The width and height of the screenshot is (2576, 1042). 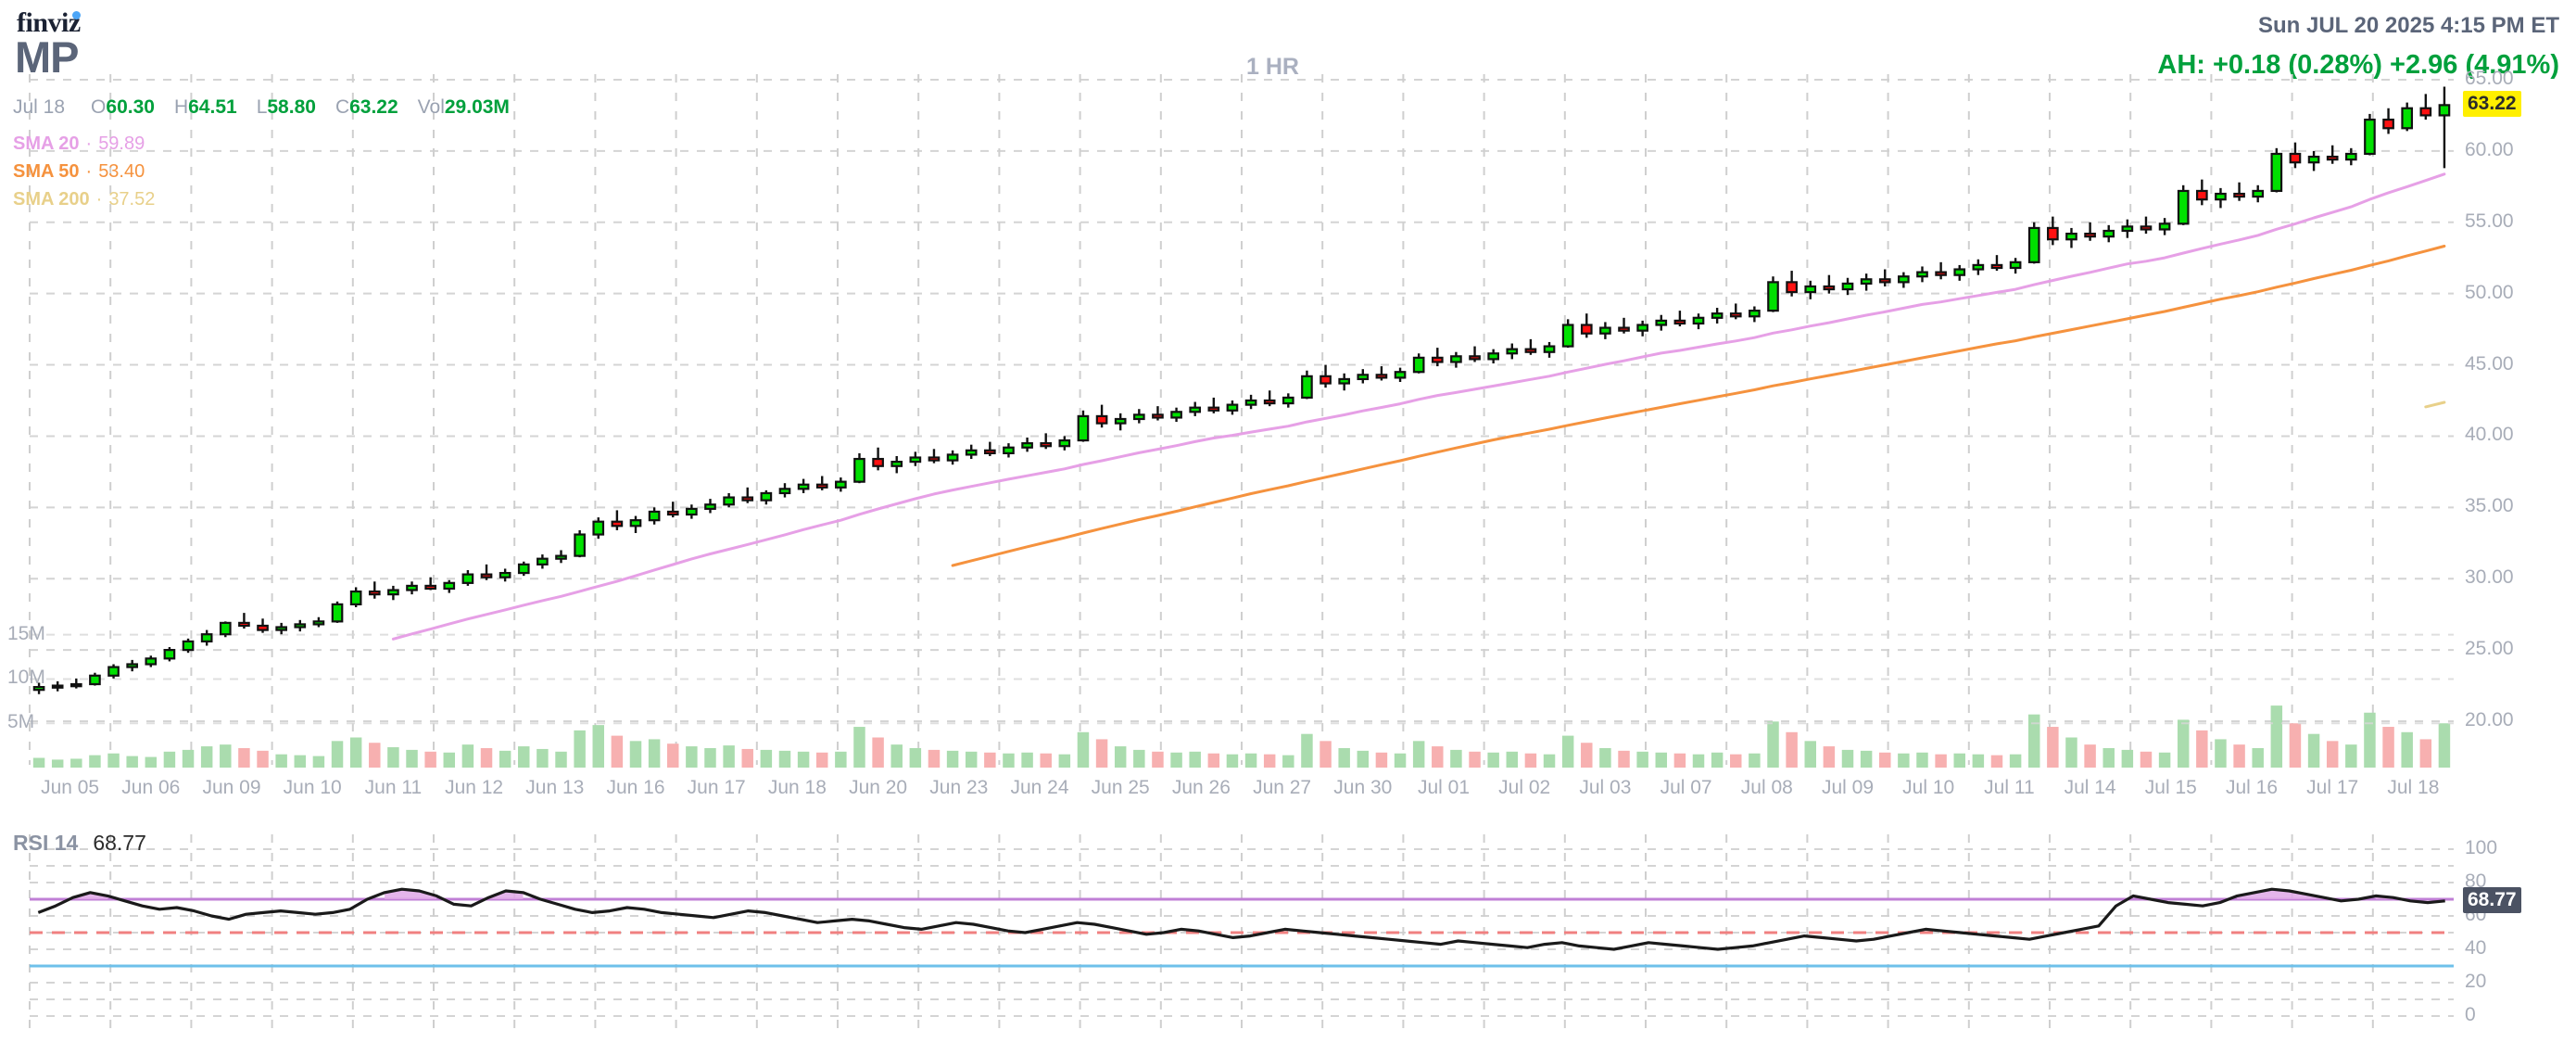 What do you see at coordinates (120, 843) in the screenshot?
I see `rsi-legend-value: 68.77` at bounding box center [120, 843].